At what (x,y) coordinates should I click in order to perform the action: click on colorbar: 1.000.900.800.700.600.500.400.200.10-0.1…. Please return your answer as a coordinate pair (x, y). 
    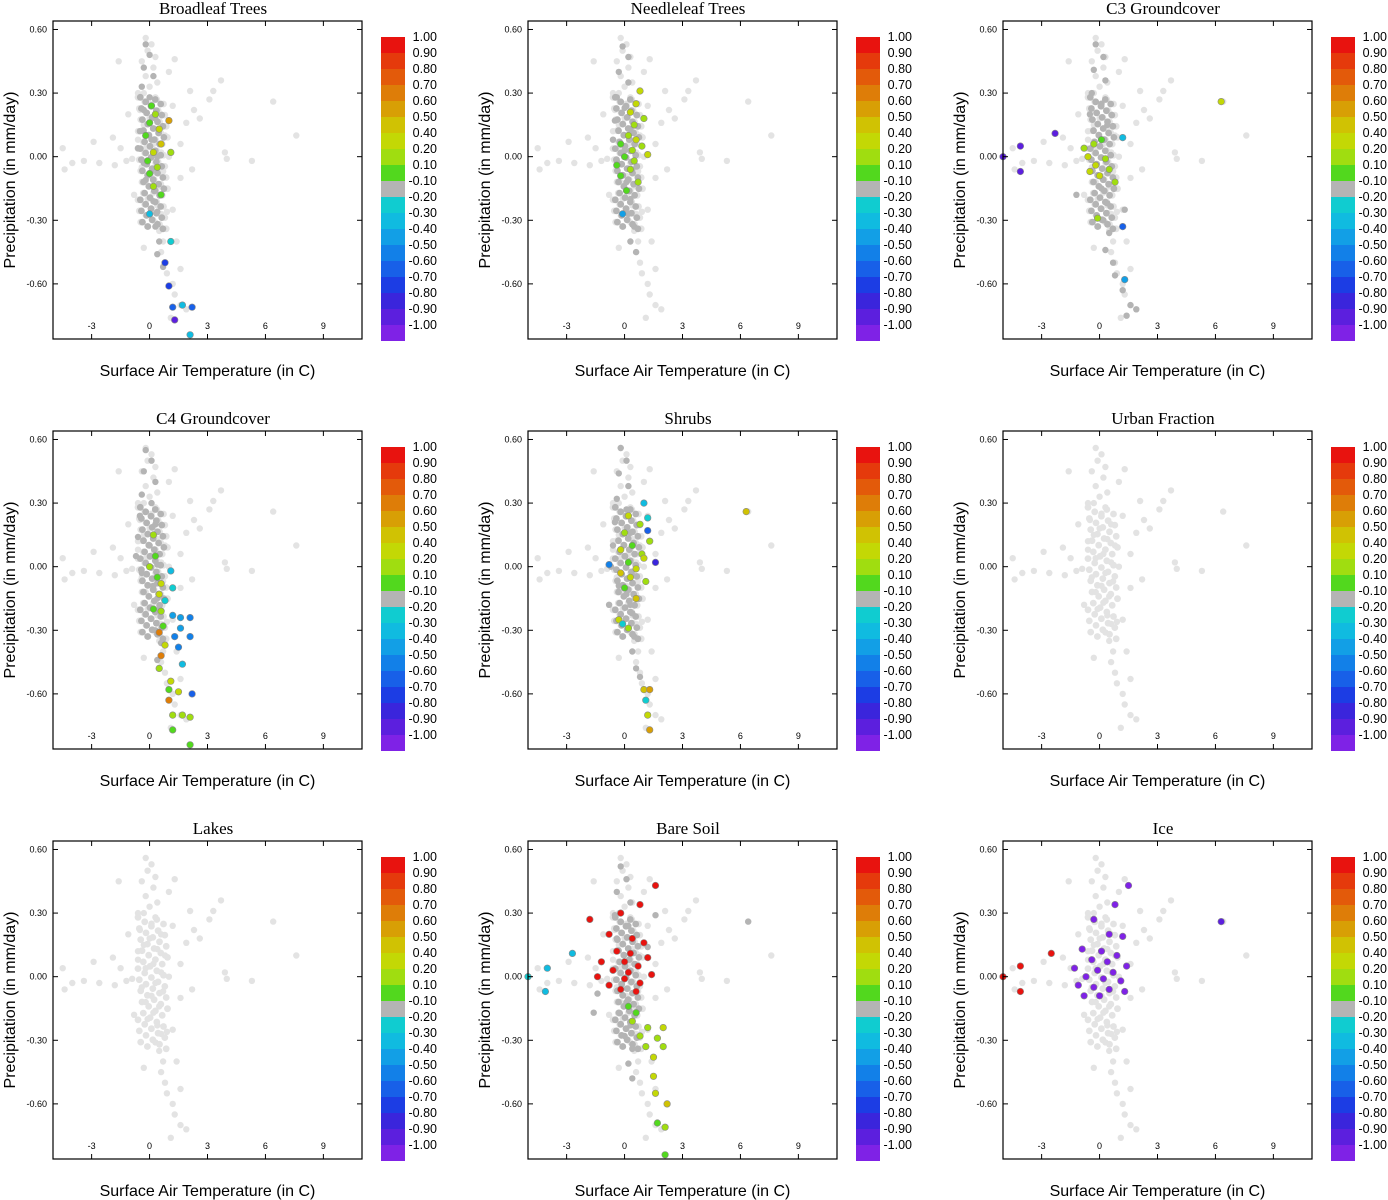
    Looking at the image, I should click on (409, 595).